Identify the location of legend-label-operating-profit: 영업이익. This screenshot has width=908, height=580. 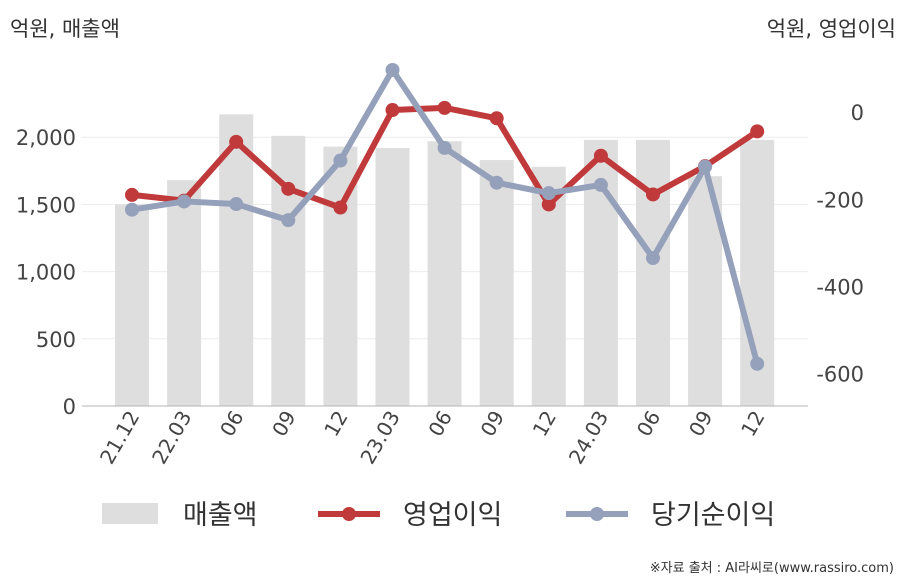
(452, 515).